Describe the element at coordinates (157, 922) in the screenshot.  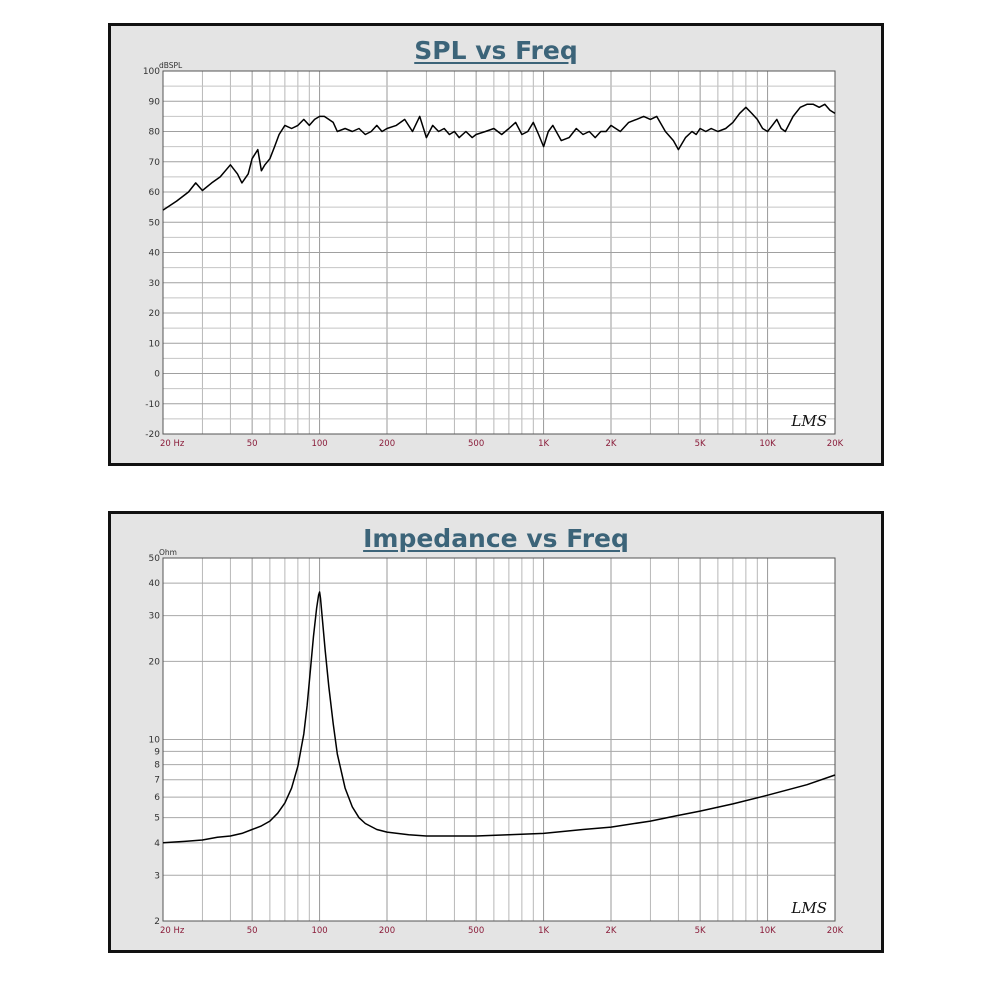
I see `y-tick-label: 2` at that location.